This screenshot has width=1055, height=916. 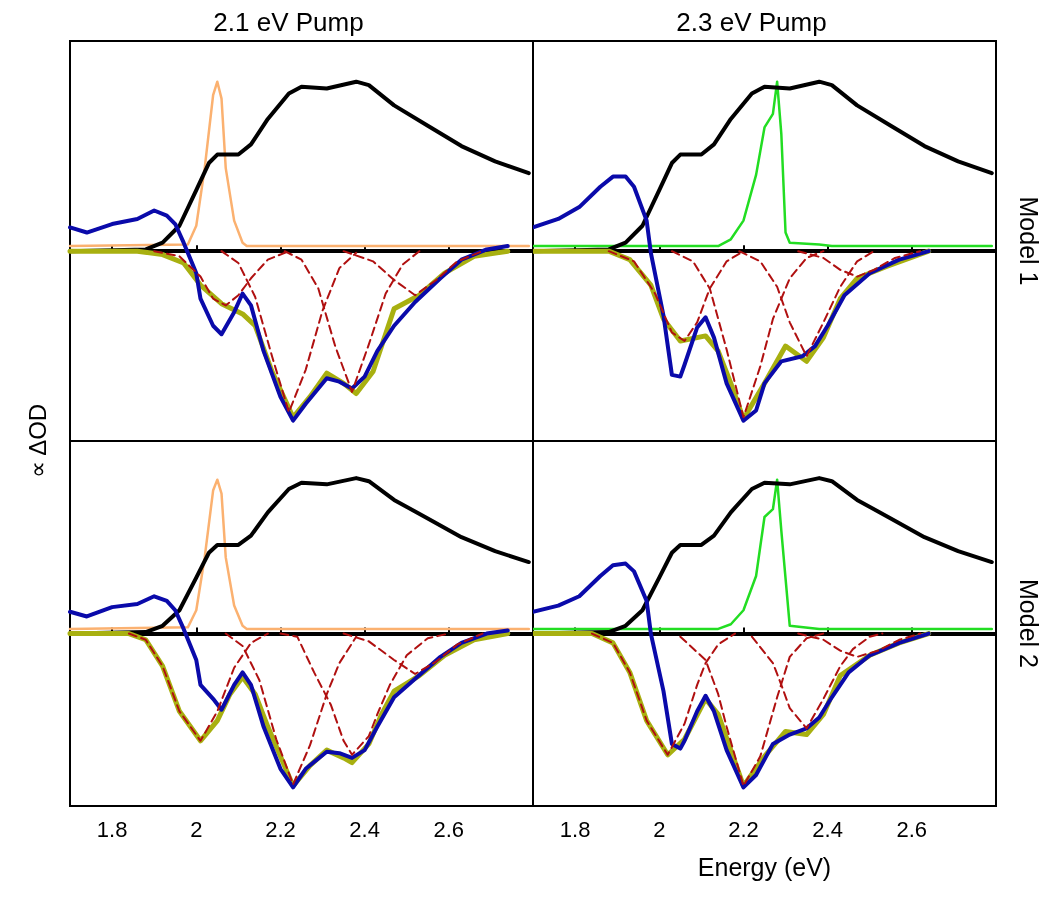 What do you see at coordinates (1029, 241) in the screenshot?
I see `y2-axis-title: Model 1` at bounding box center [1029, 241].